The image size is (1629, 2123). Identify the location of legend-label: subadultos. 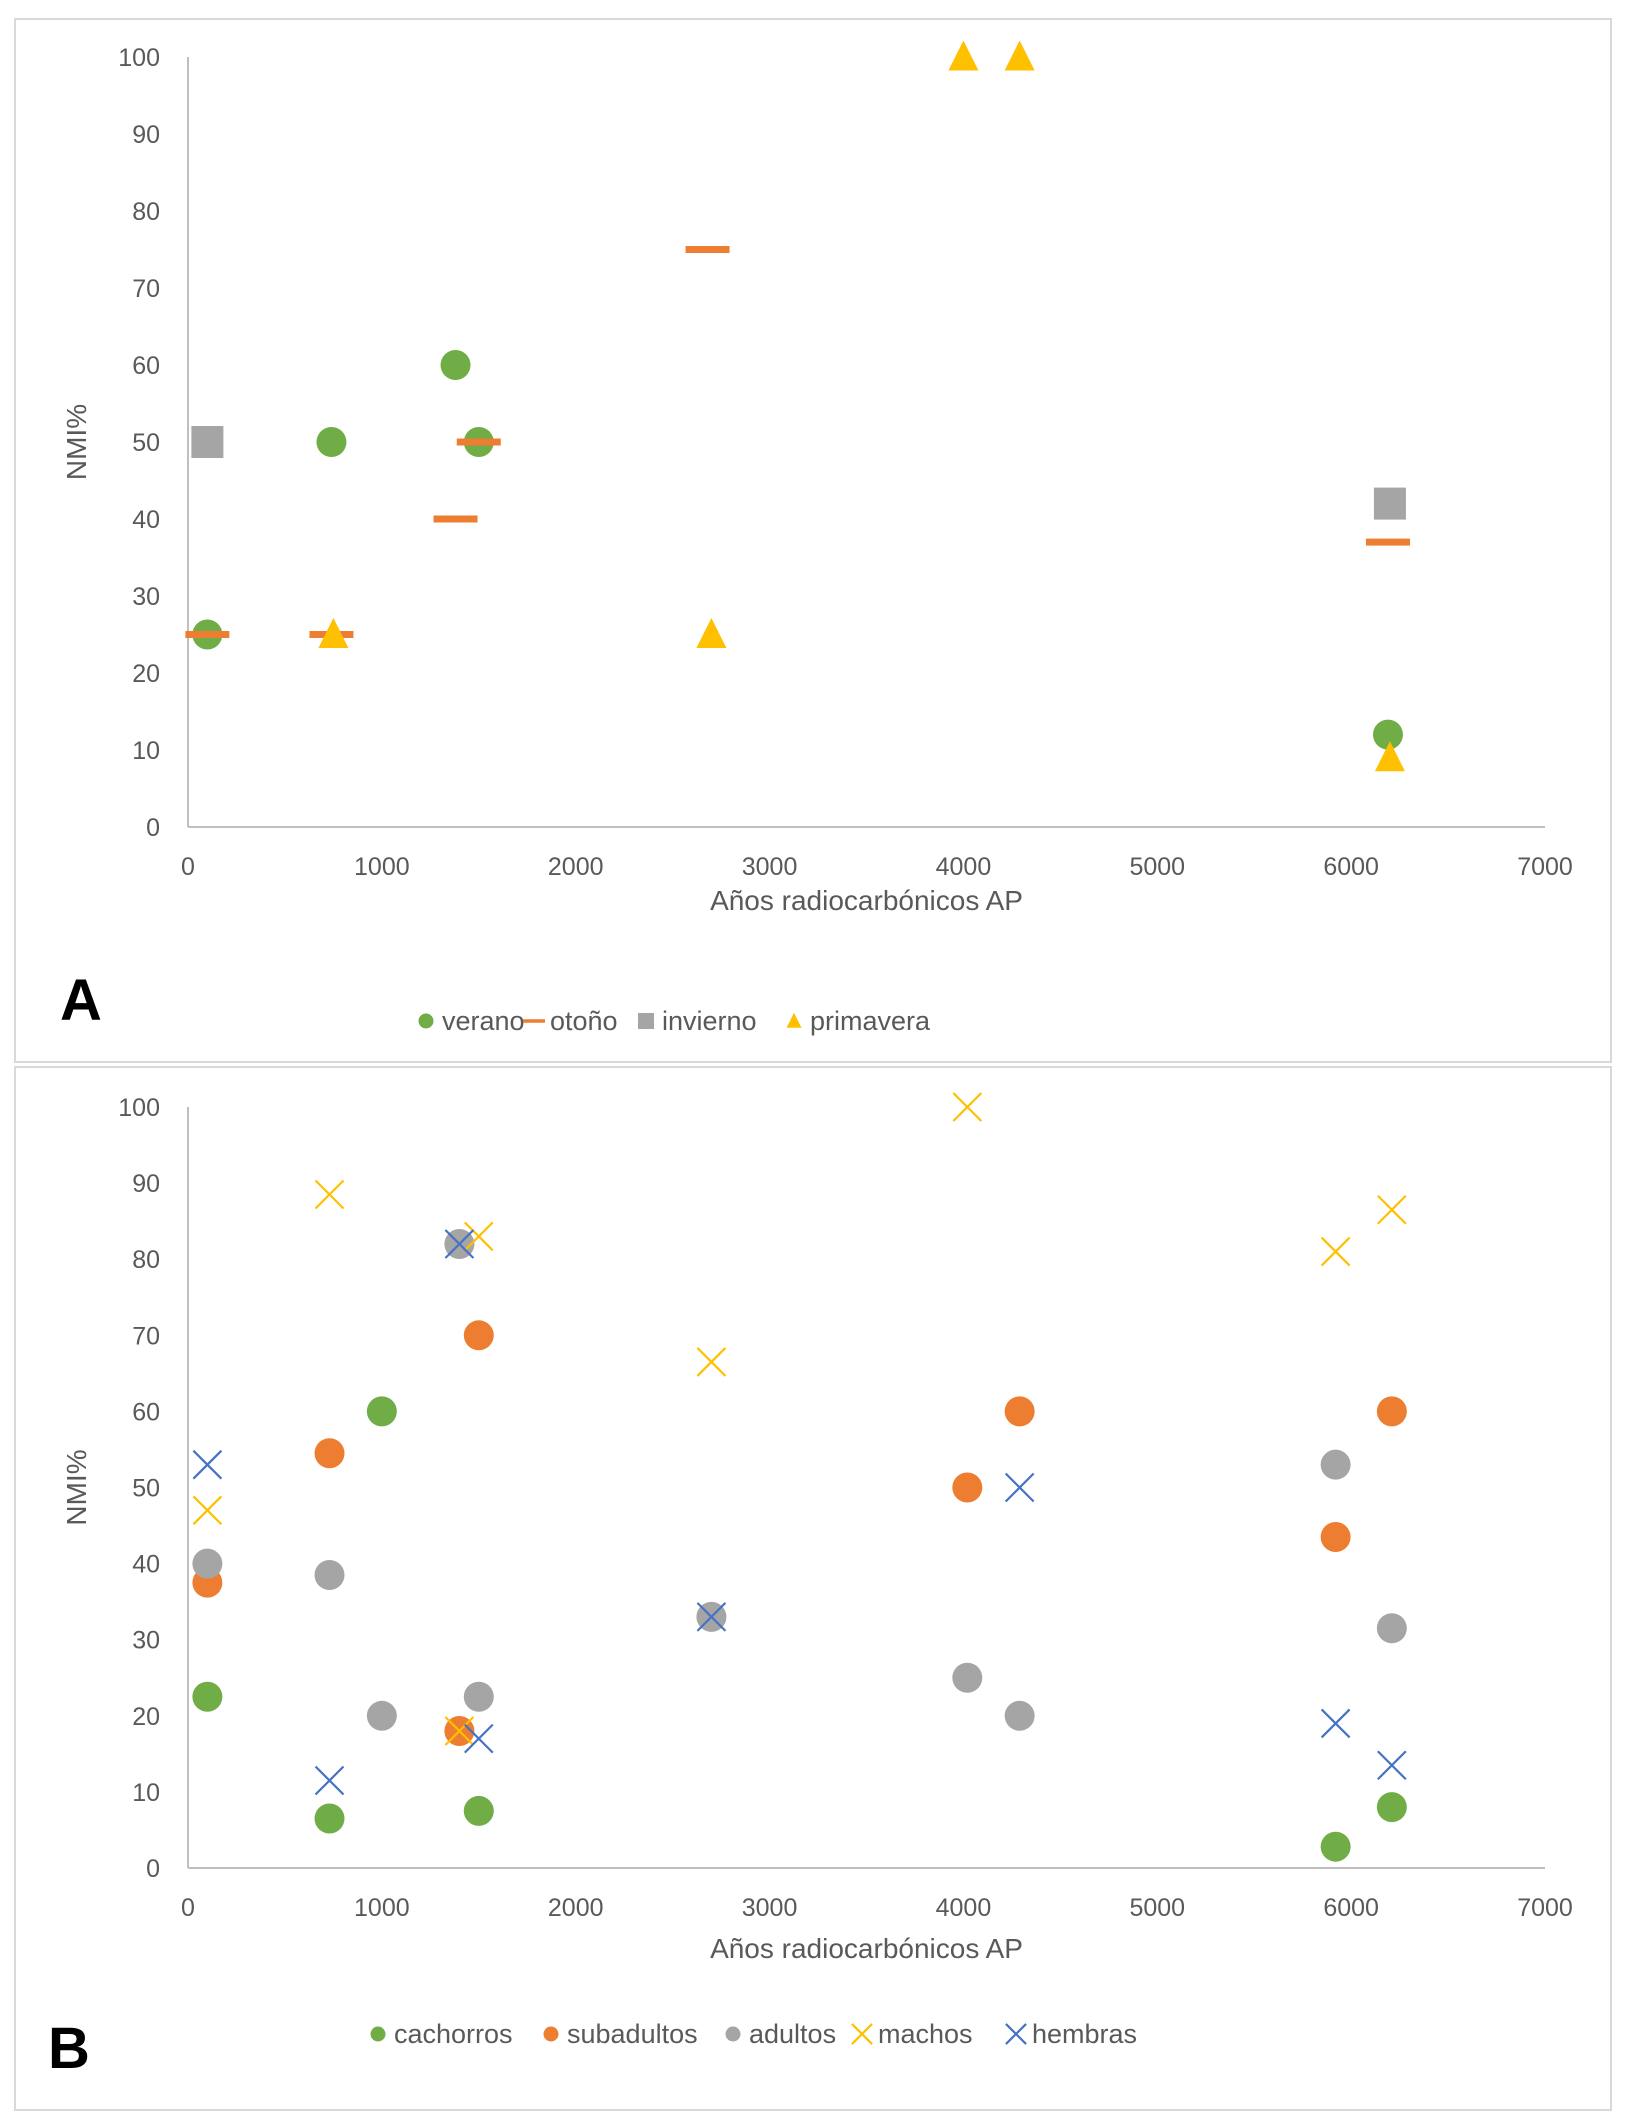
(632, 2034).